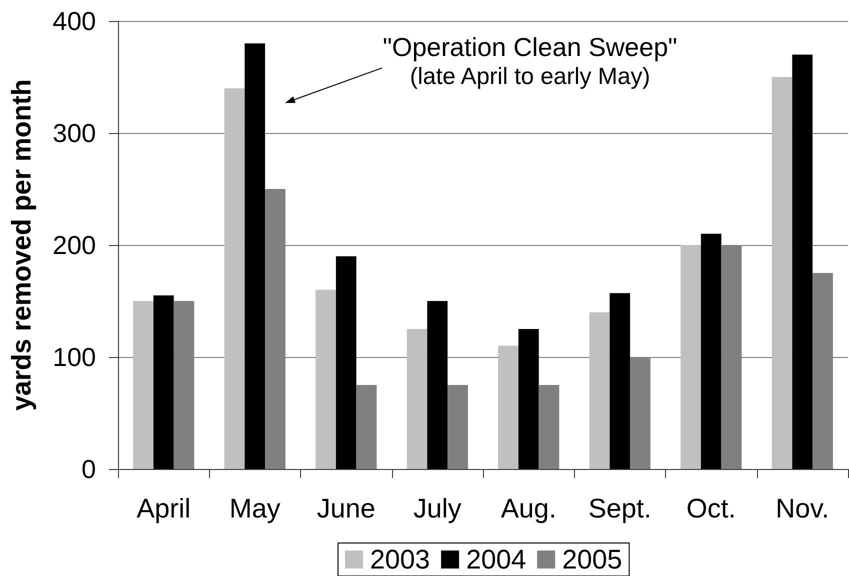  Describe the element at coordinates (163, 509) in the screenshot. I see `x-tick-label: April` at that location.